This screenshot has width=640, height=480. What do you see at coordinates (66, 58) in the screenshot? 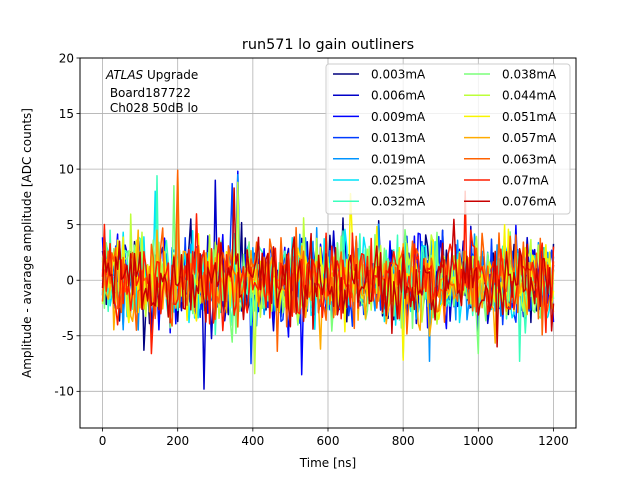
I see `y-tick-label: 20` at bounding box center [66, 58].